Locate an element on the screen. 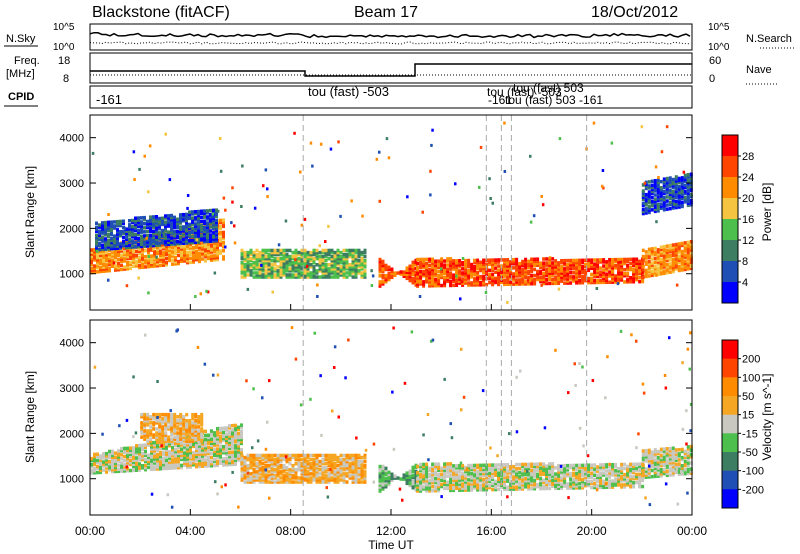 The width and height of the screenshot is (800, 554). cpid-entry-1: -161 is located at coordinates (109, 99).